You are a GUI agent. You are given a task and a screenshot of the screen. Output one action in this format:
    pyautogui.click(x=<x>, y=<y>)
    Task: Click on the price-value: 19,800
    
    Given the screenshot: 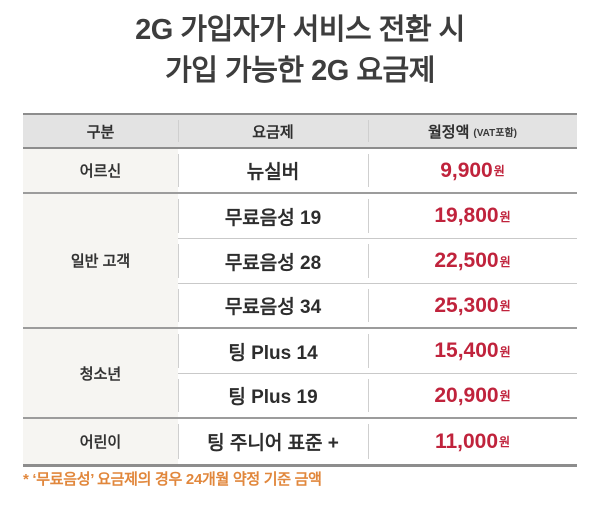 What is the action you would take?
    pyautogui.click(x=466, y=215)
    